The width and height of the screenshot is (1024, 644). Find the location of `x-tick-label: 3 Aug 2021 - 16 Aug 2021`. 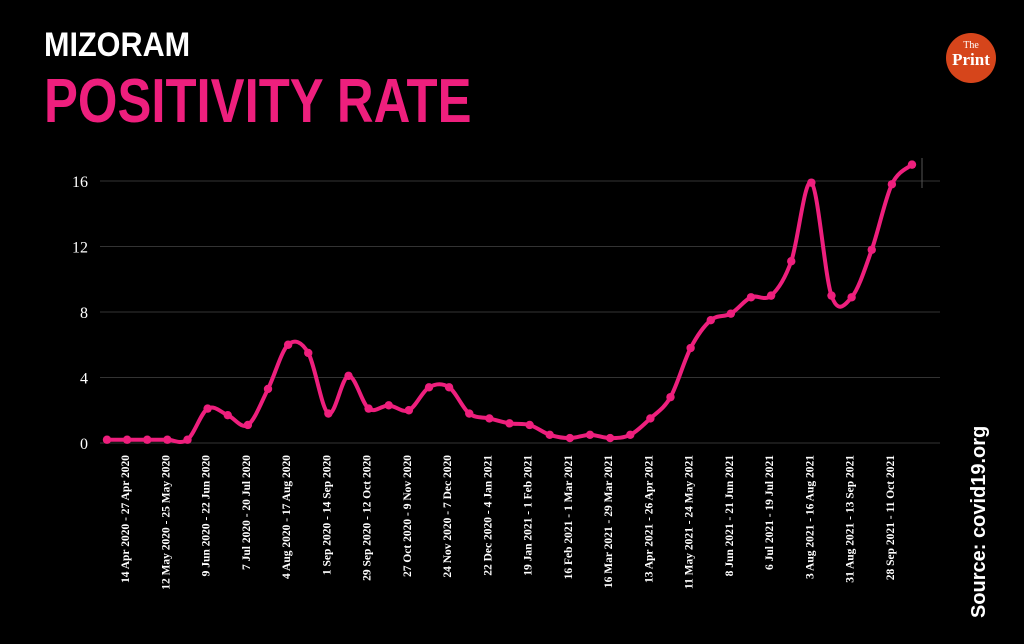

x-tick-label: 3 Aug 2021 - 16 Aug 2021 is located at coordinates (810, 517).